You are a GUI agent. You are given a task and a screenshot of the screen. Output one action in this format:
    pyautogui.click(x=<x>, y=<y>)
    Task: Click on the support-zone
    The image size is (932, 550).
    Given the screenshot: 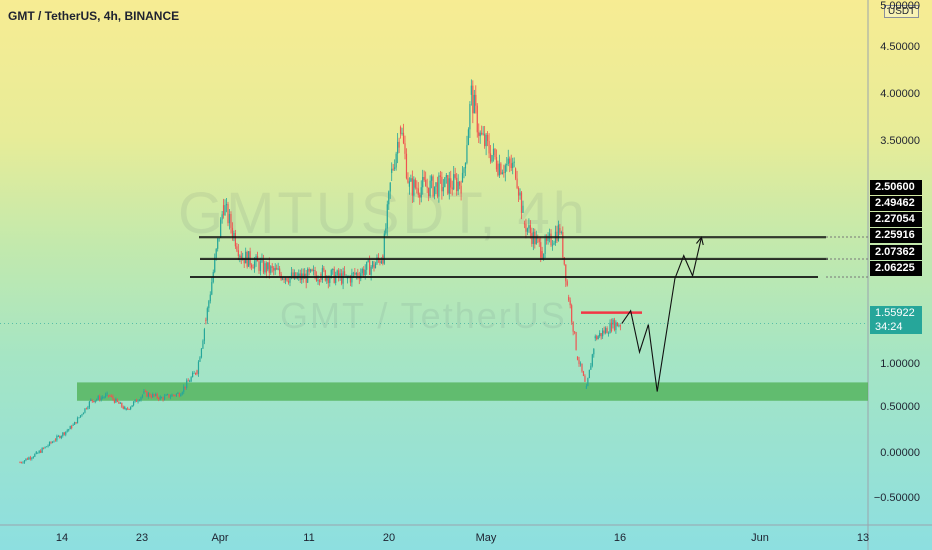 What is the action you would take?
    pyautogui.click(x=472, y=391)
    